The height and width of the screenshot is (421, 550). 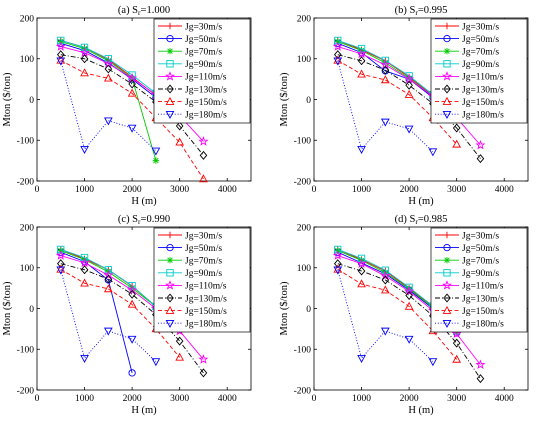 I want to click on legend-entry-label: Jg=90m/s, so click(x=203, y=65).